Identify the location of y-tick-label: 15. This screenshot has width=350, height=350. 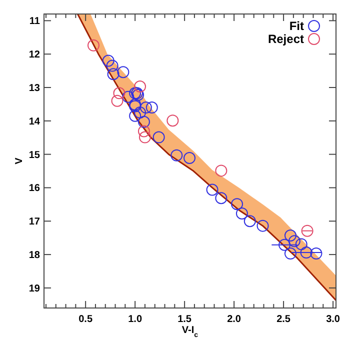
(34, 155).